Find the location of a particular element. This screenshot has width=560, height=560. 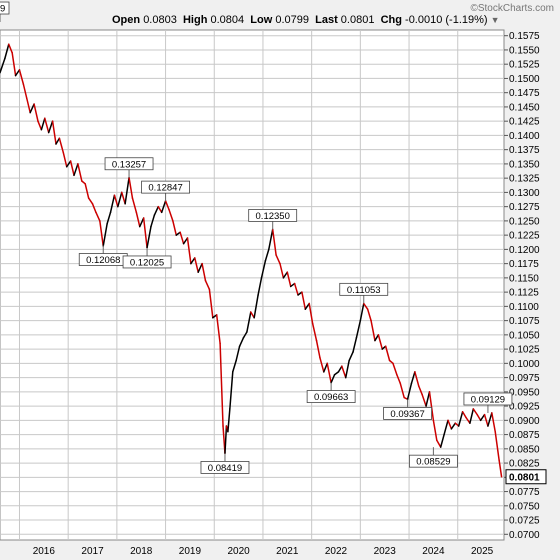

annotation-label: 0.12350 is located at coordinates (273, 216).